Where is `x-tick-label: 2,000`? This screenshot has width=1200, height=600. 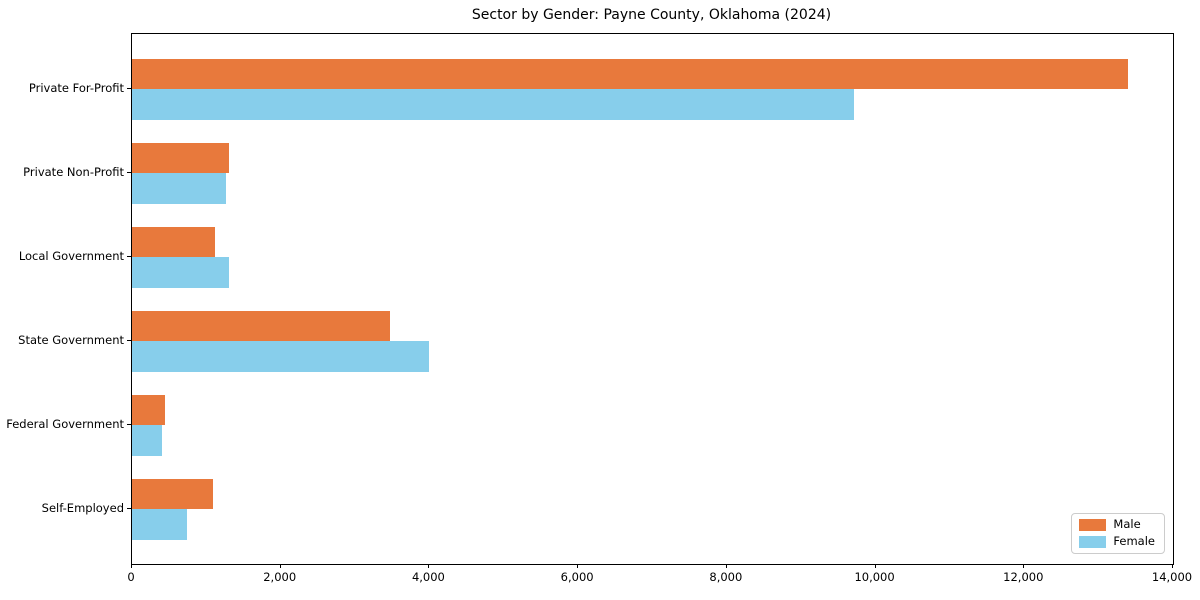 x-tick-label: 2,000 is located at coordinates (280, 577).